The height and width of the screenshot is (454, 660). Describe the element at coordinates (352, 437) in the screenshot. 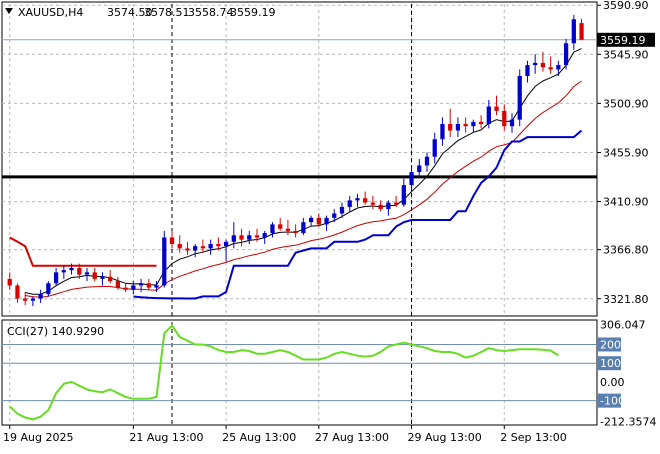

I see `time-tick-label: 27 Aug 13:00` at that location.